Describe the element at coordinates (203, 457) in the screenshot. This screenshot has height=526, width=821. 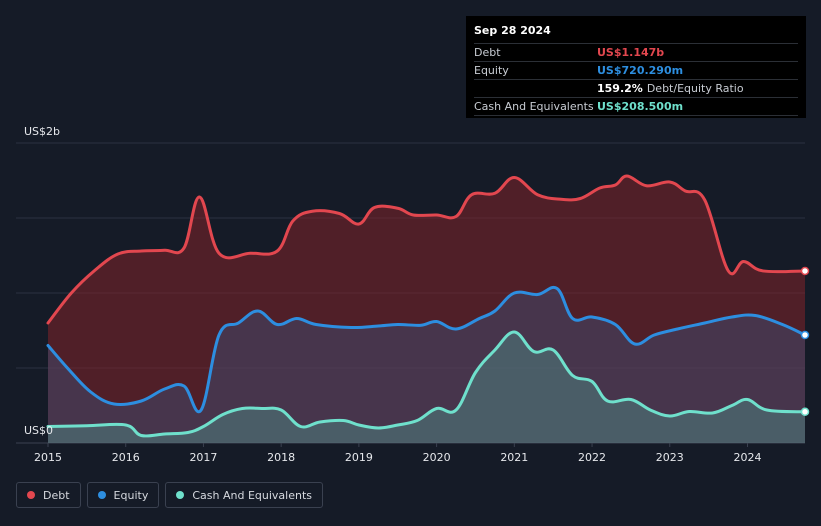
I see `x-tick-label-2017: 2017` at that location.